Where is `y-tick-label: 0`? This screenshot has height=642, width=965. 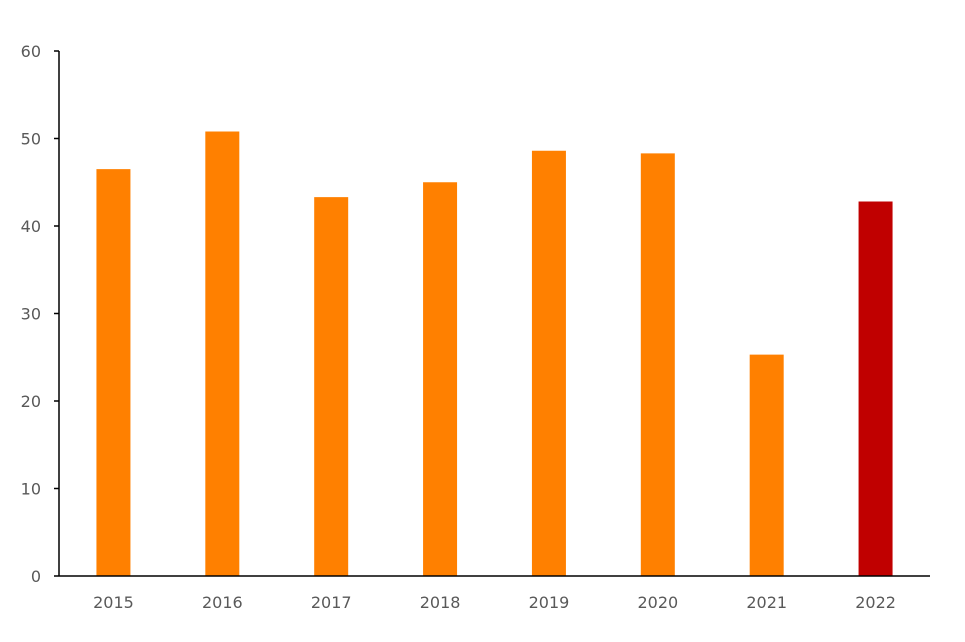
y-tick-label: 0 is located at coordinates (36, 576).